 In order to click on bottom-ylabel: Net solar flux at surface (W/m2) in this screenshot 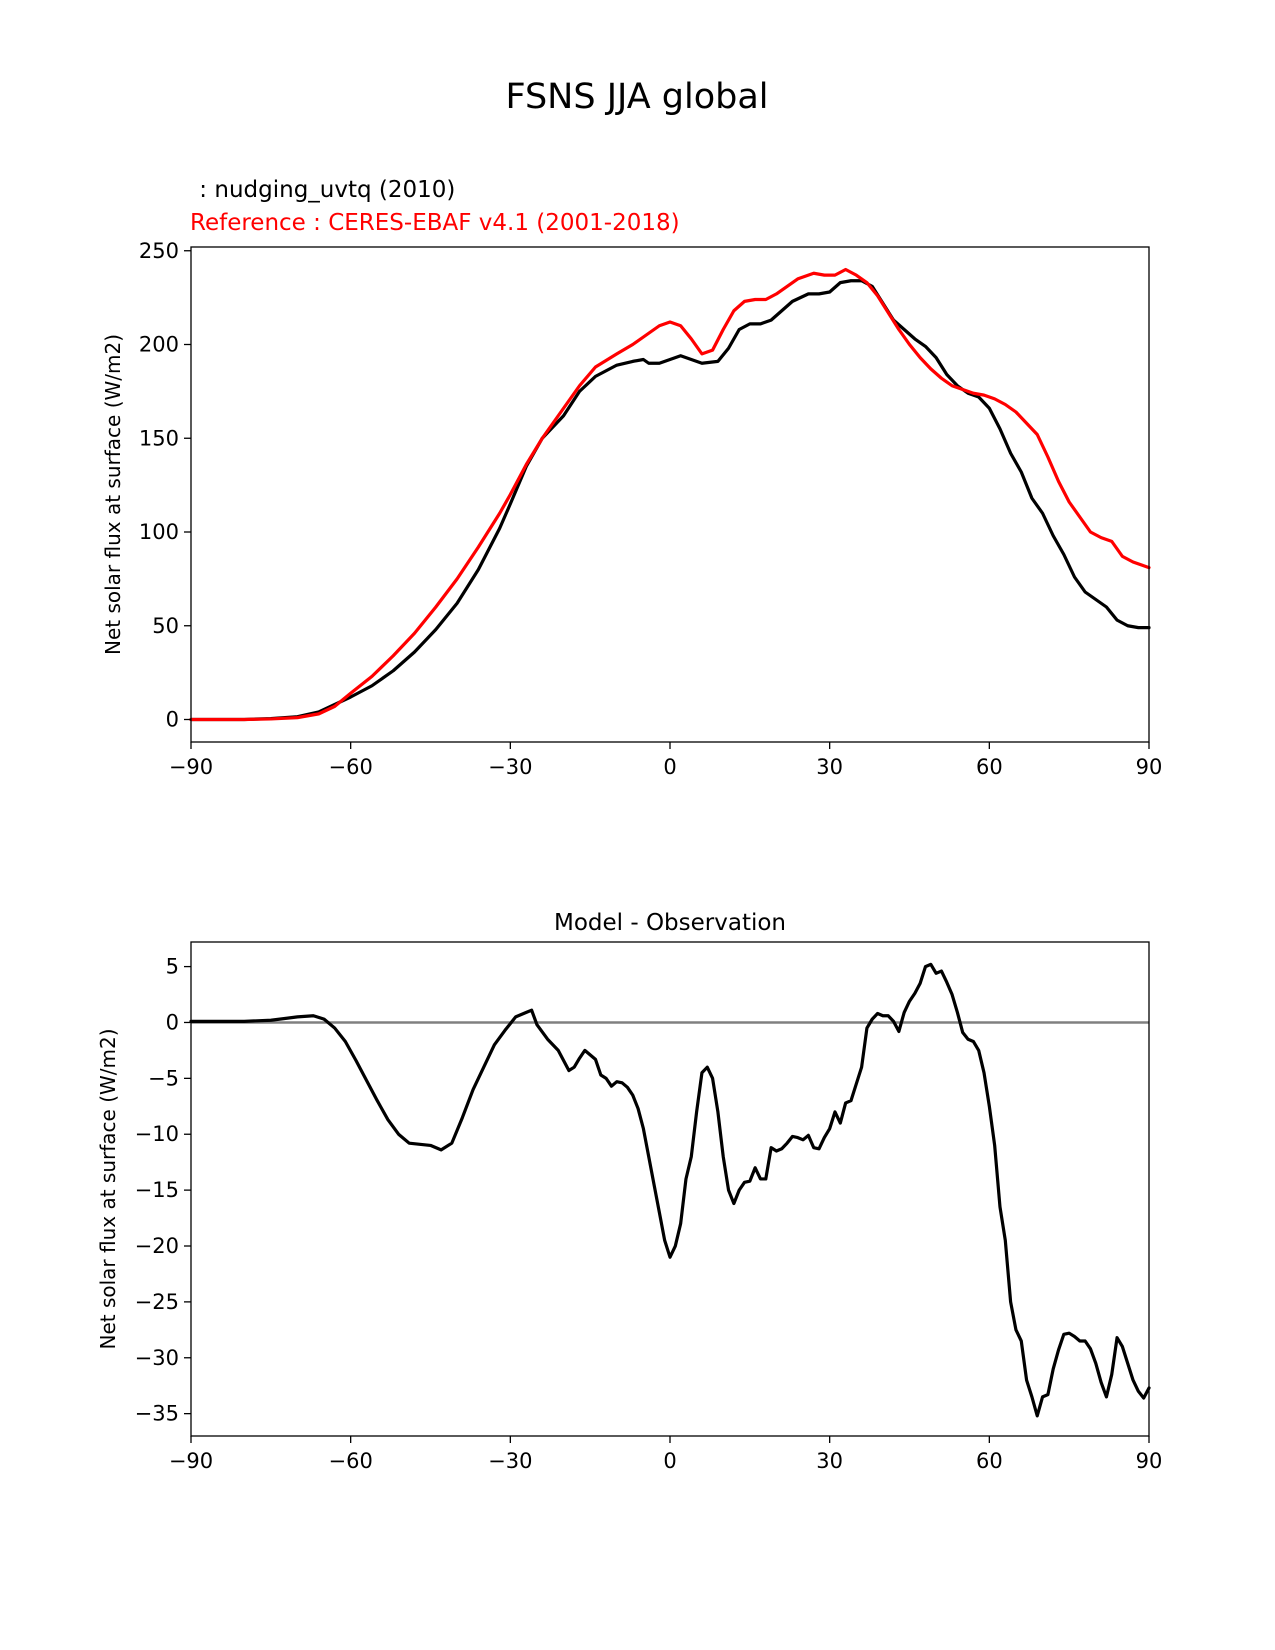, I will do `click(108, 1188)`.